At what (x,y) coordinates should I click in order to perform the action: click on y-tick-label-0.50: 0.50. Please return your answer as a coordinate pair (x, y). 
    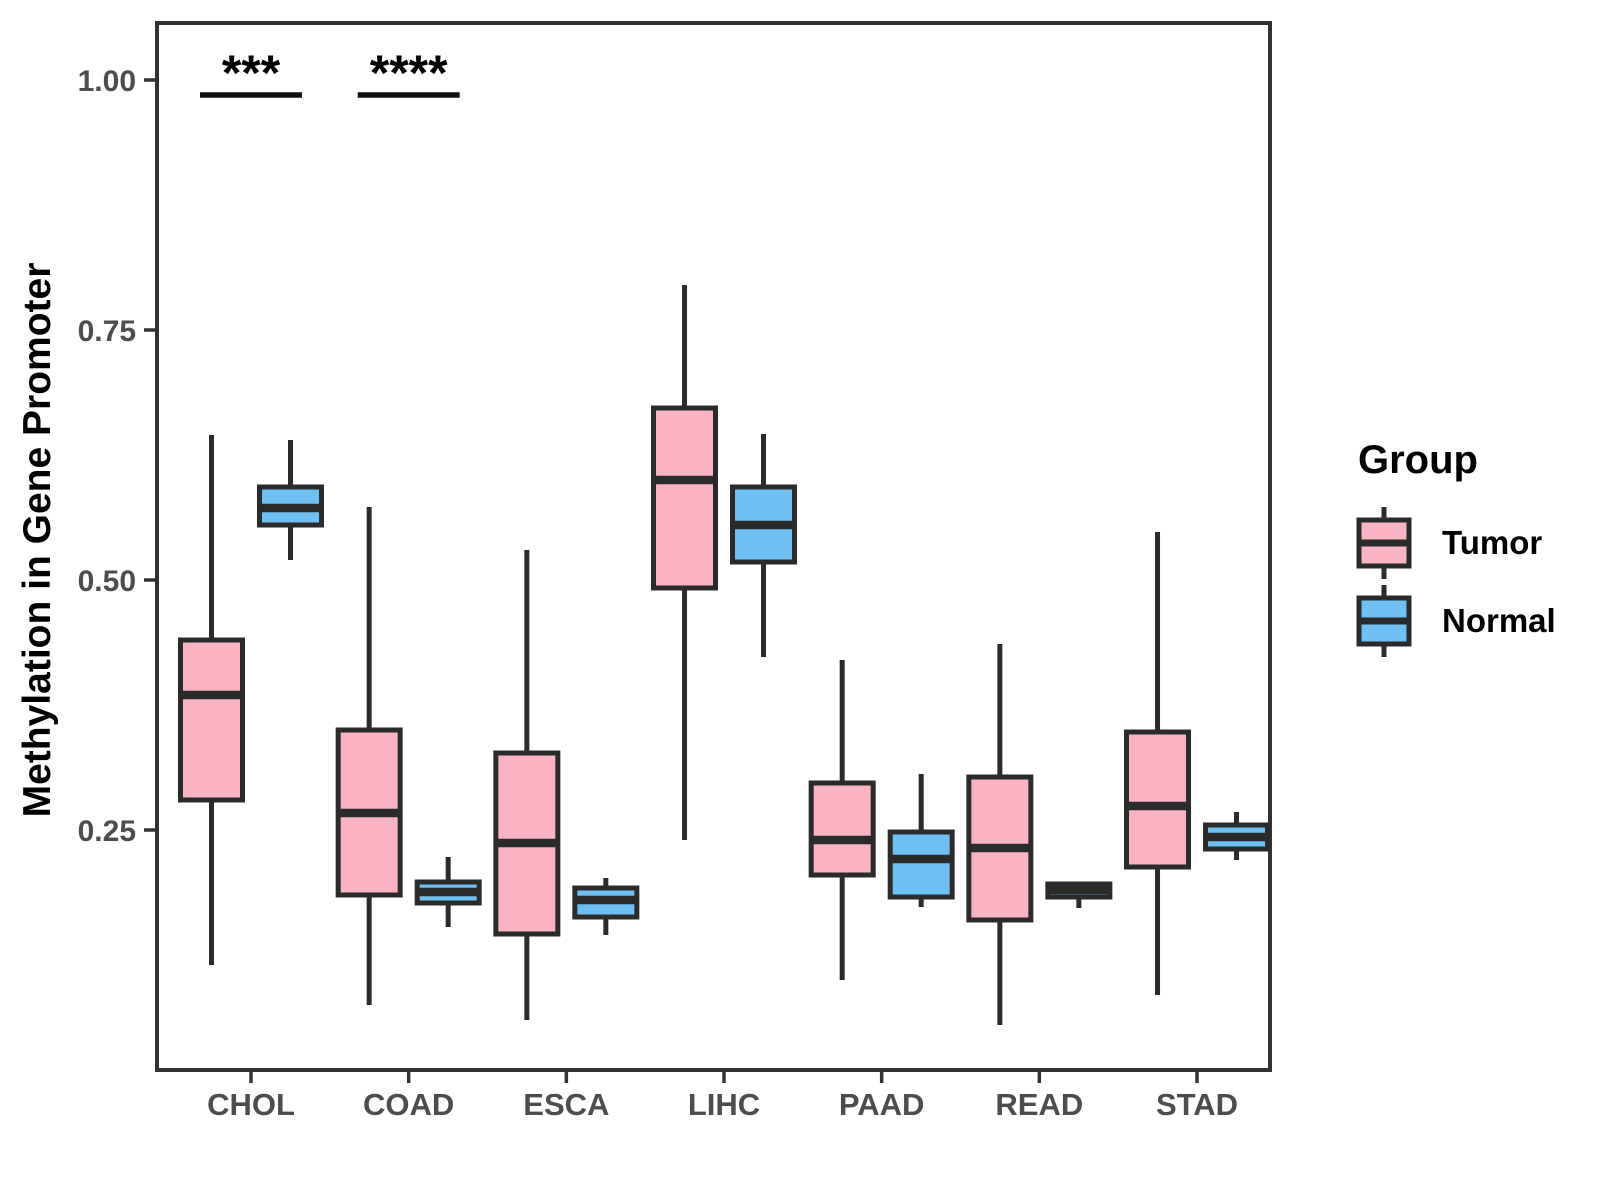
    Looking at the image, I should click on (107, 581).